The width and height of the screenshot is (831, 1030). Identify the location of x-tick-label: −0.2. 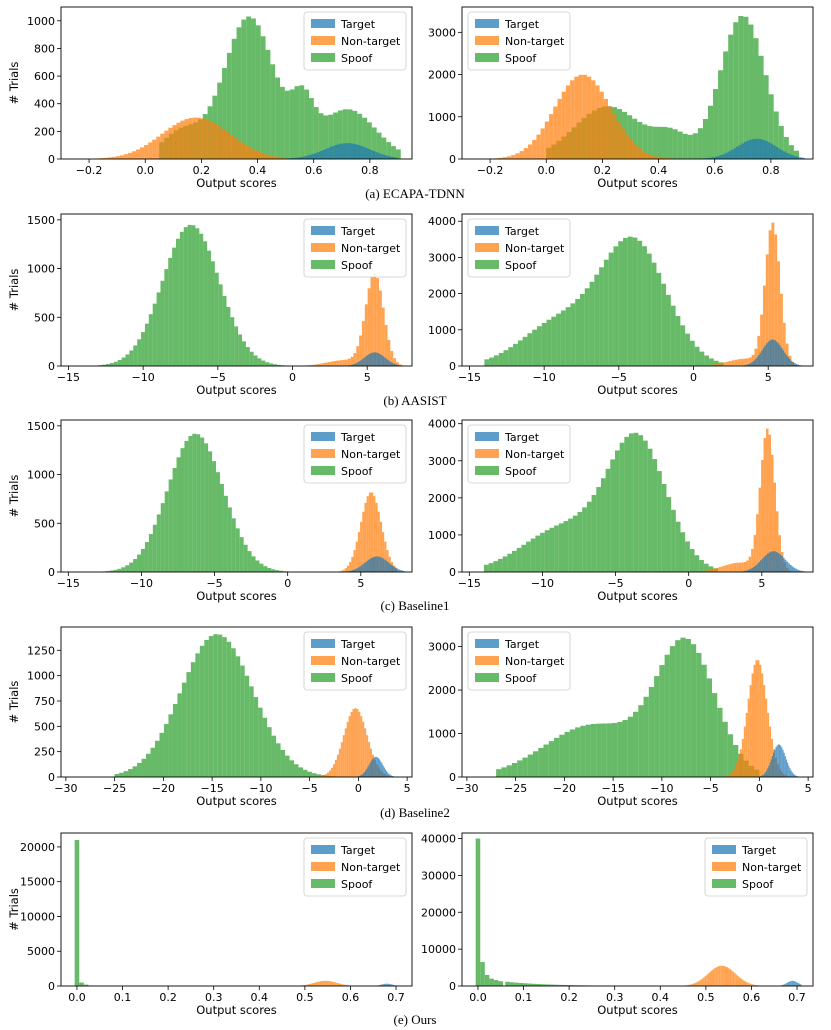
(89, 170).